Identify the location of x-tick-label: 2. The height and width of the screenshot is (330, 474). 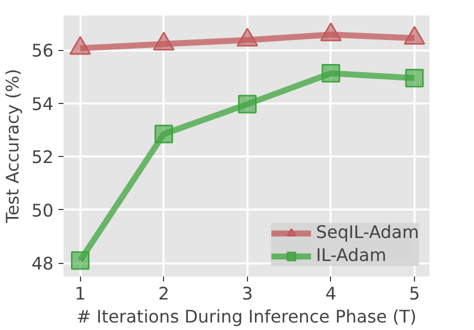
(164, 294).